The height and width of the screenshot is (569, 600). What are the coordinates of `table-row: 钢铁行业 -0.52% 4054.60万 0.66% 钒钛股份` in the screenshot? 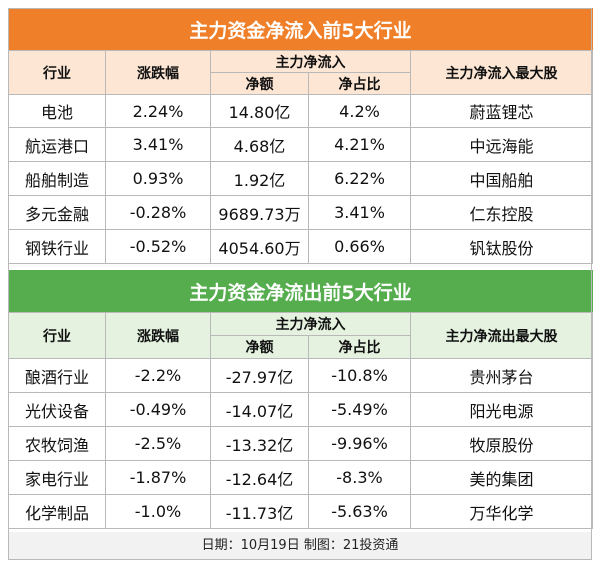 It's located at (301, 246).